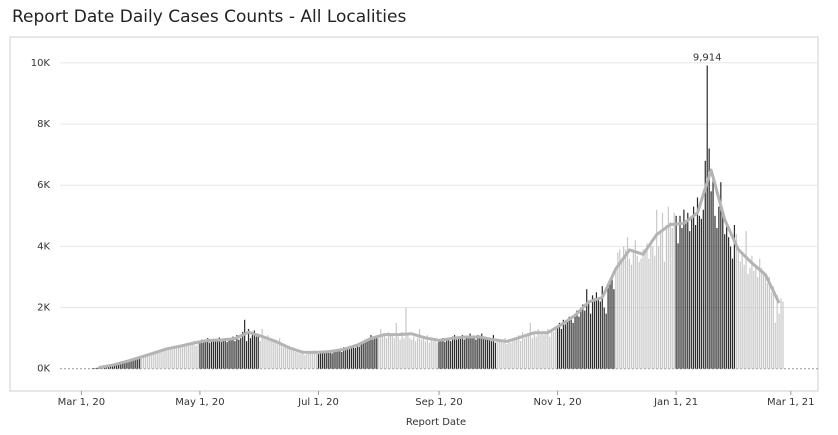 The height and width of the screenshot is (435, 838). What do you see at coordinates (43, 185) in the screenshot?
I see `y-tick-label: 6K` at bounding box center [43, 185].